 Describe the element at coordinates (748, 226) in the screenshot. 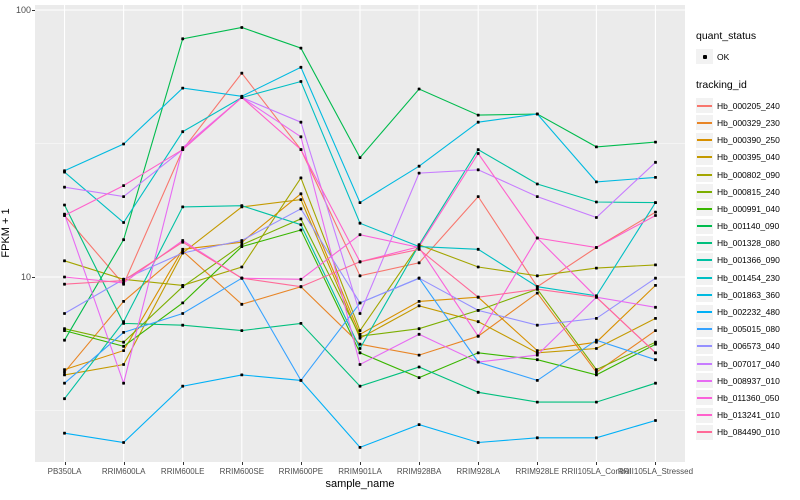

I see `legend-item-Hb_001140_090: Hb_001140_090` at that location.